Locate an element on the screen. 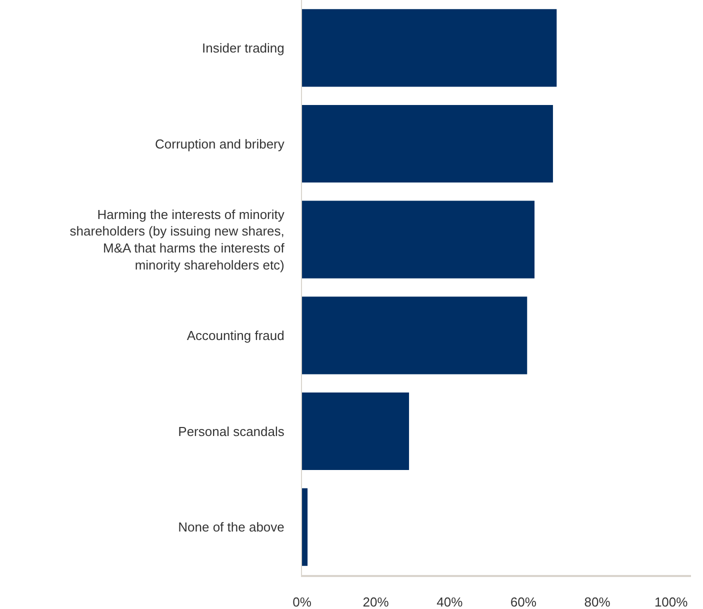 The height and width of the screenshot is (609, 703). x-tick-label: 0% is located at coordinates (302, 601).